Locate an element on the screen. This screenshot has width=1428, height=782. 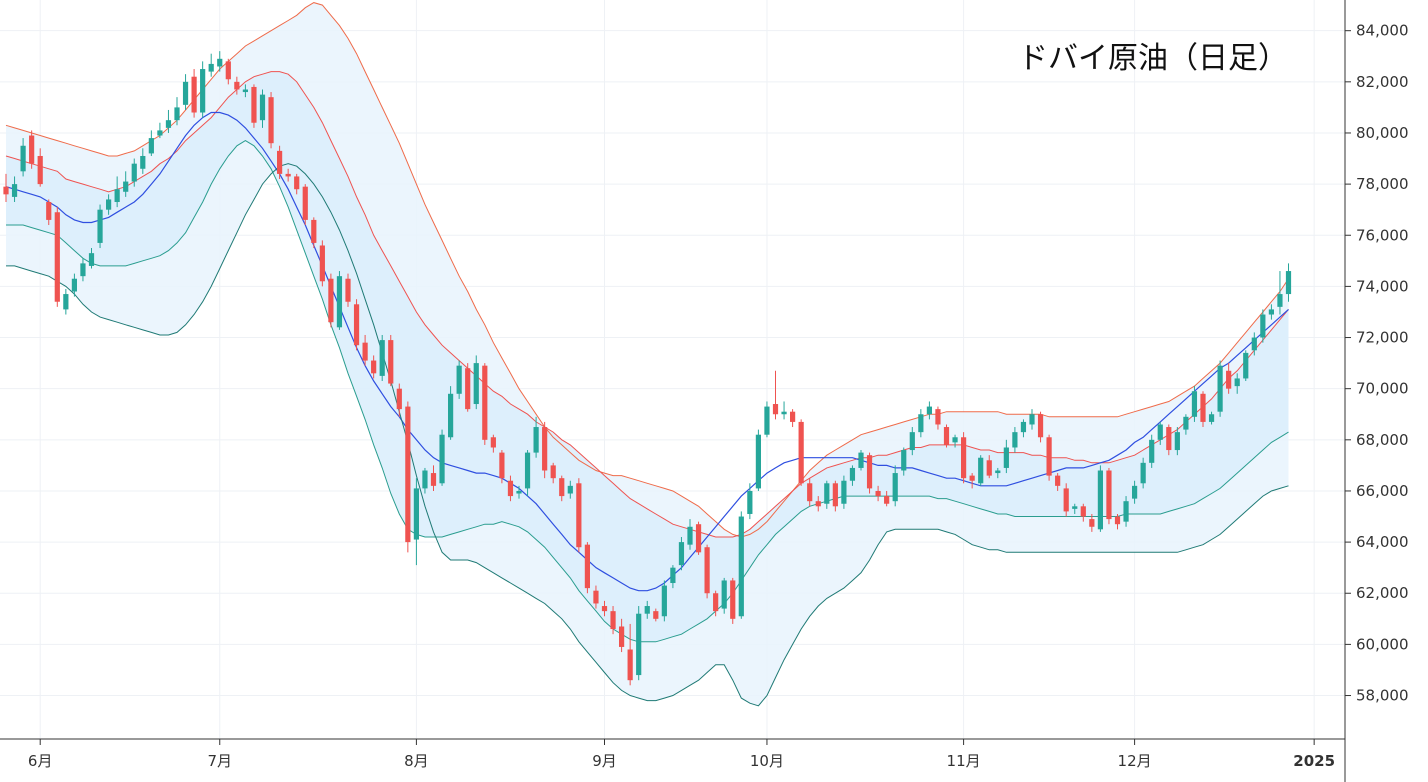
y-tick-label: 60,000 is located at coordinates (1382, 644).